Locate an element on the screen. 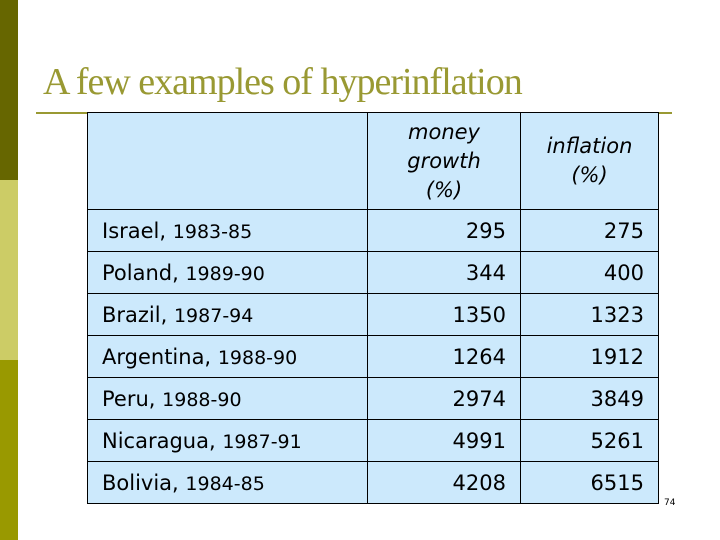 The width and height of the screenshot is (720, 540). table-row: Israel, 1983-85 295 275 is located at coordinates (373, 230).